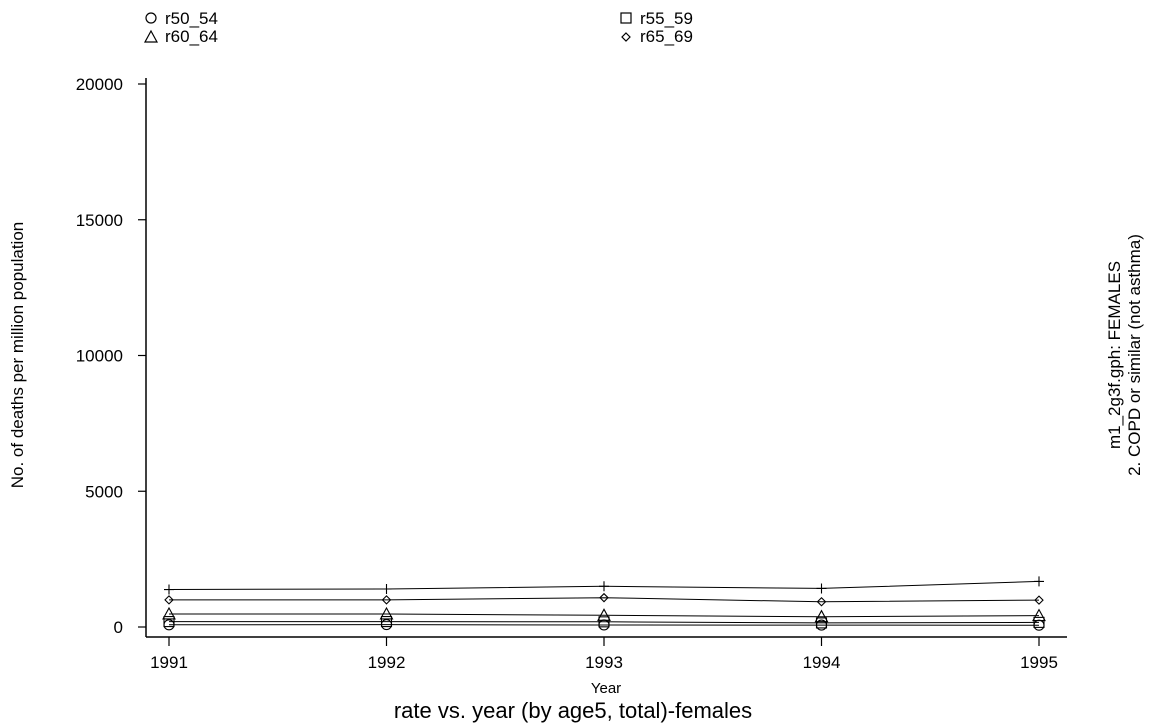 The height and width of the screenshot is (727, 1149). Describe the element at coordinates (626, 18) in the screenshot. I see `legend-square-marker` at that location.